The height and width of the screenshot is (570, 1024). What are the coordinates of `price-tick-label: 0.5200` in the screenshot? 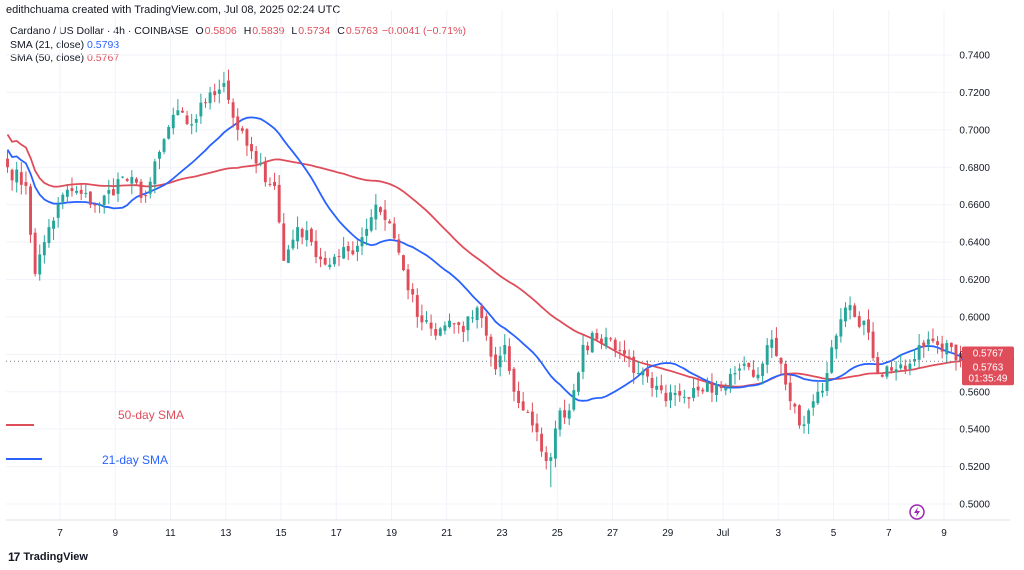 It's located at (974, 467).